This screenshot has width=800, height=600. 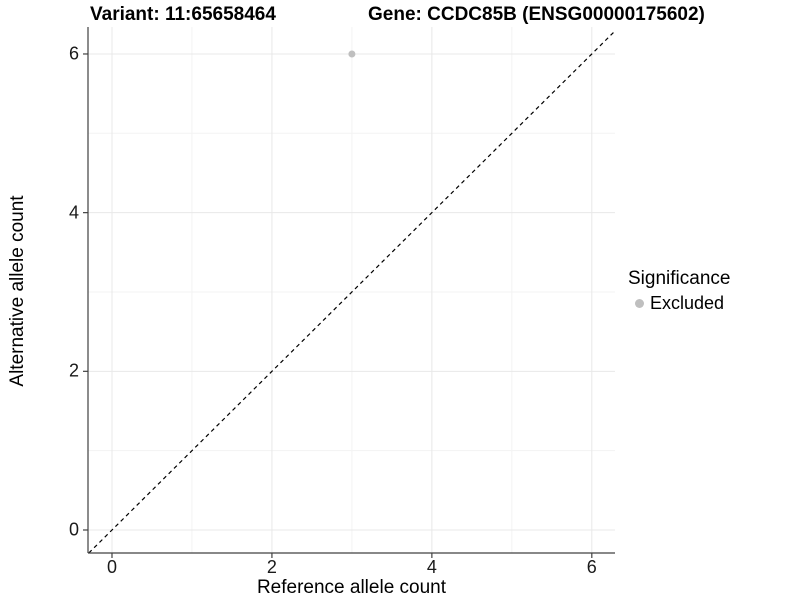 What do you see at coordinates (183, 14) in the screenshot?
I see `plot-title-variant: Variant: 11:65658464` at bounding box center [183, 14].